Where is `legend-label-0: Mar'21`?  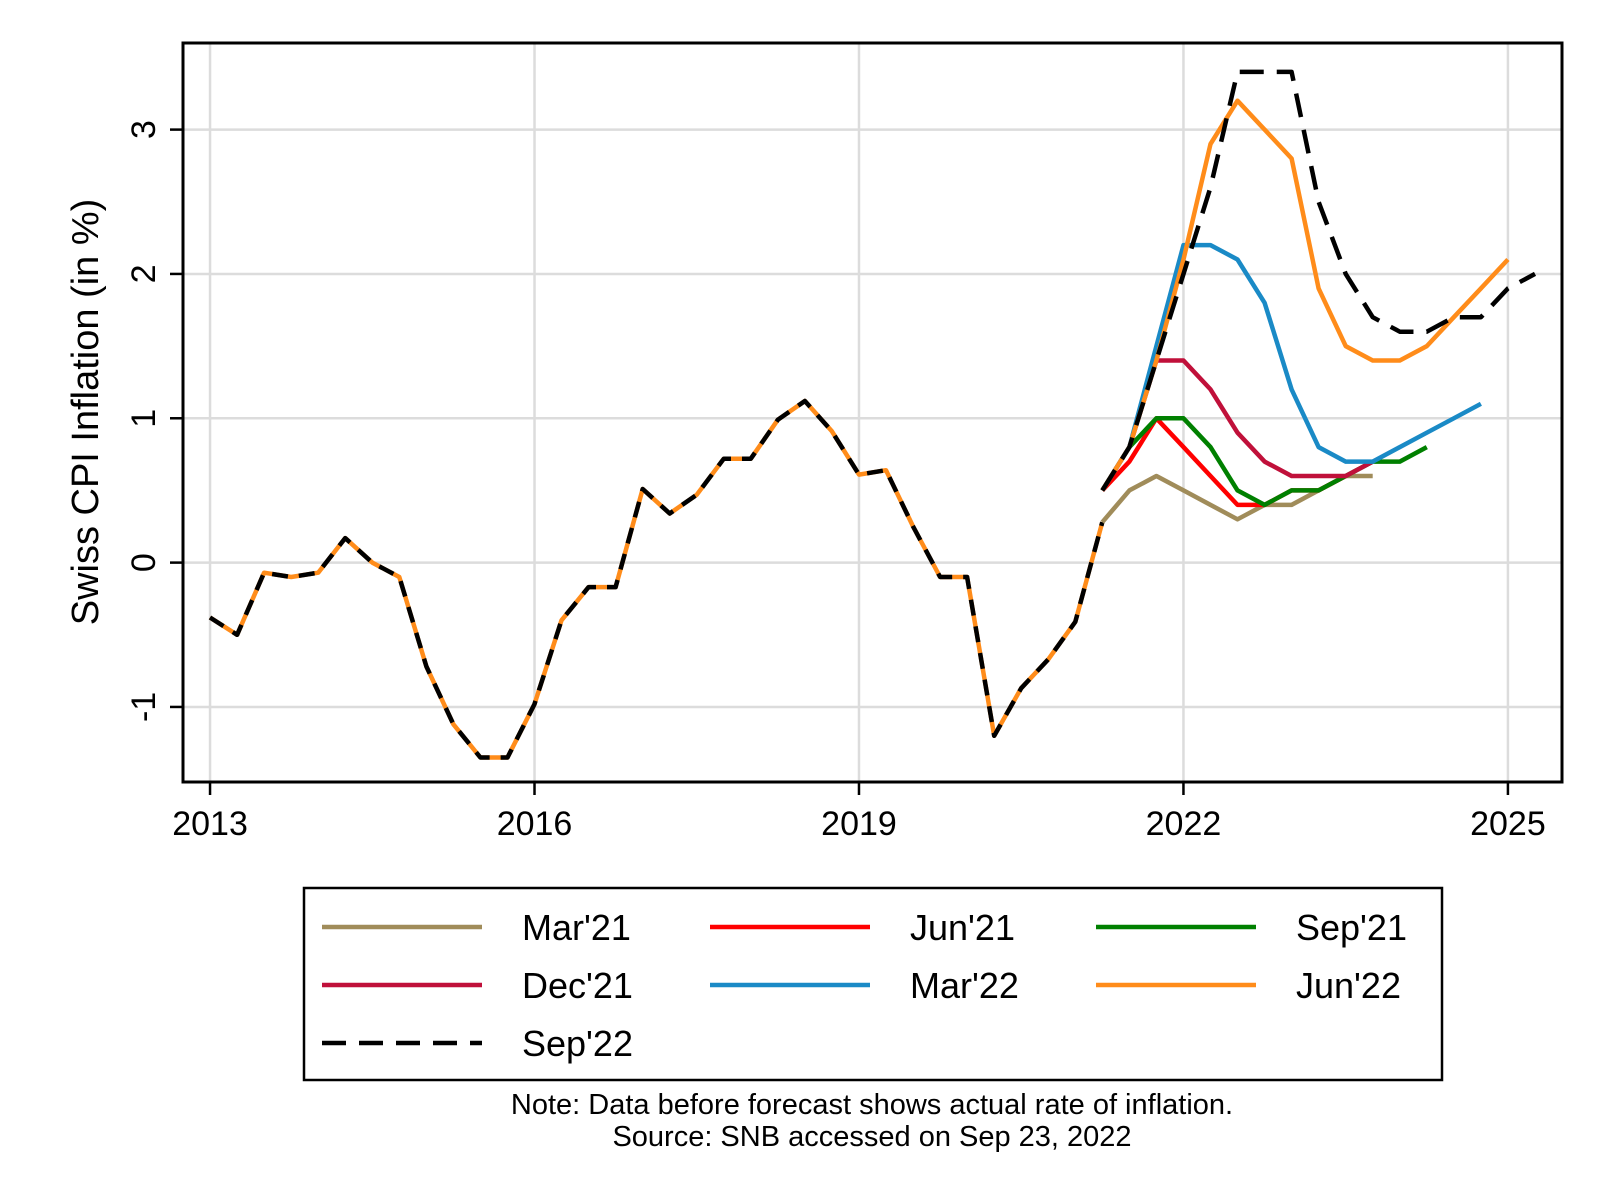
legend-label-0: Mar'21 is located at coordinates (576, 927).